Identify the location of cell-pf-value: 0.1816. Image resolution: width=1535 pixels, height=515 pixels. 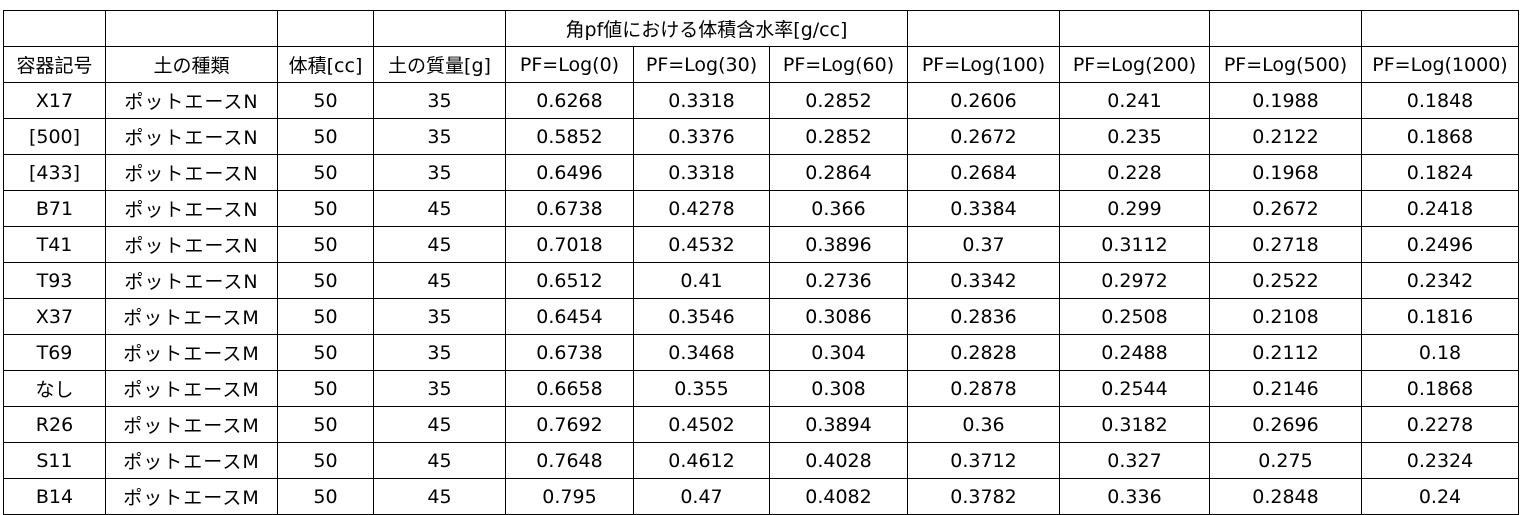
(1440, 316).